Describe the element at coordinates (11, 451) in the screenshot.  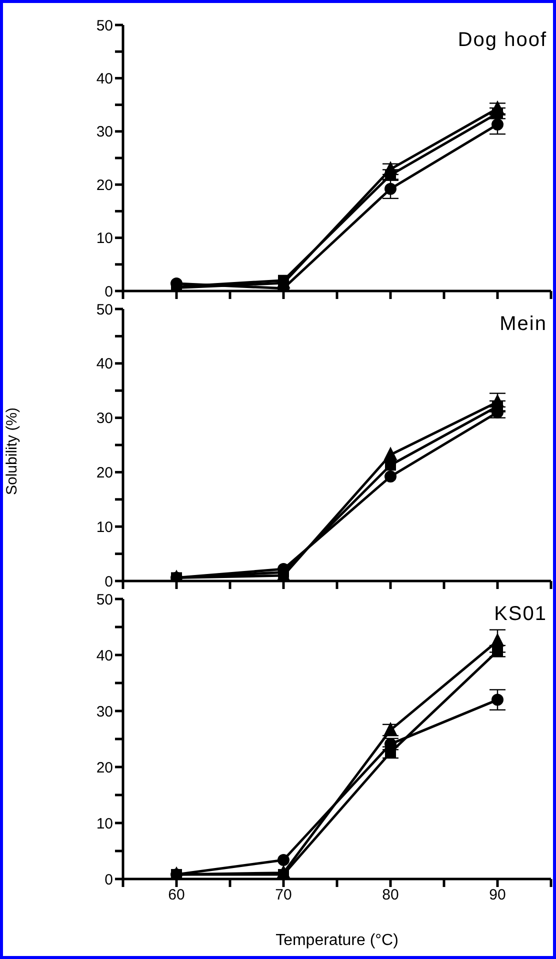
I see `y-axis-title: Solubility (%)` at that location.